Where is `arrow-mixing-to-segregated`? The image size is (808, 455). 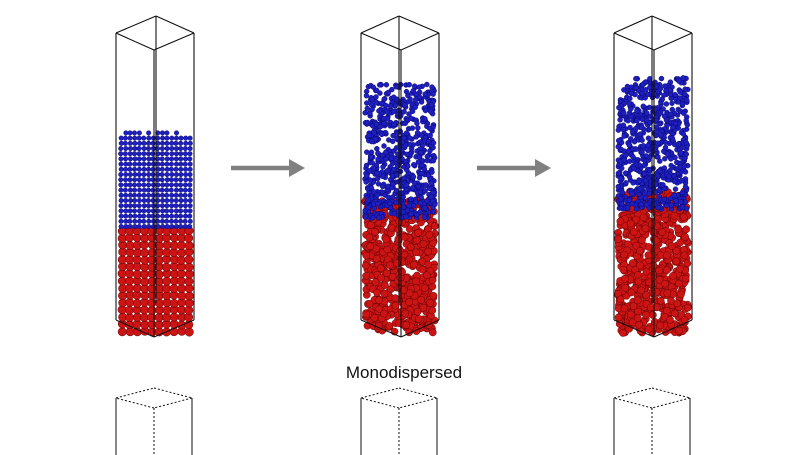
arrow-mixing-to-segregated is located at coordinates (514, 168).